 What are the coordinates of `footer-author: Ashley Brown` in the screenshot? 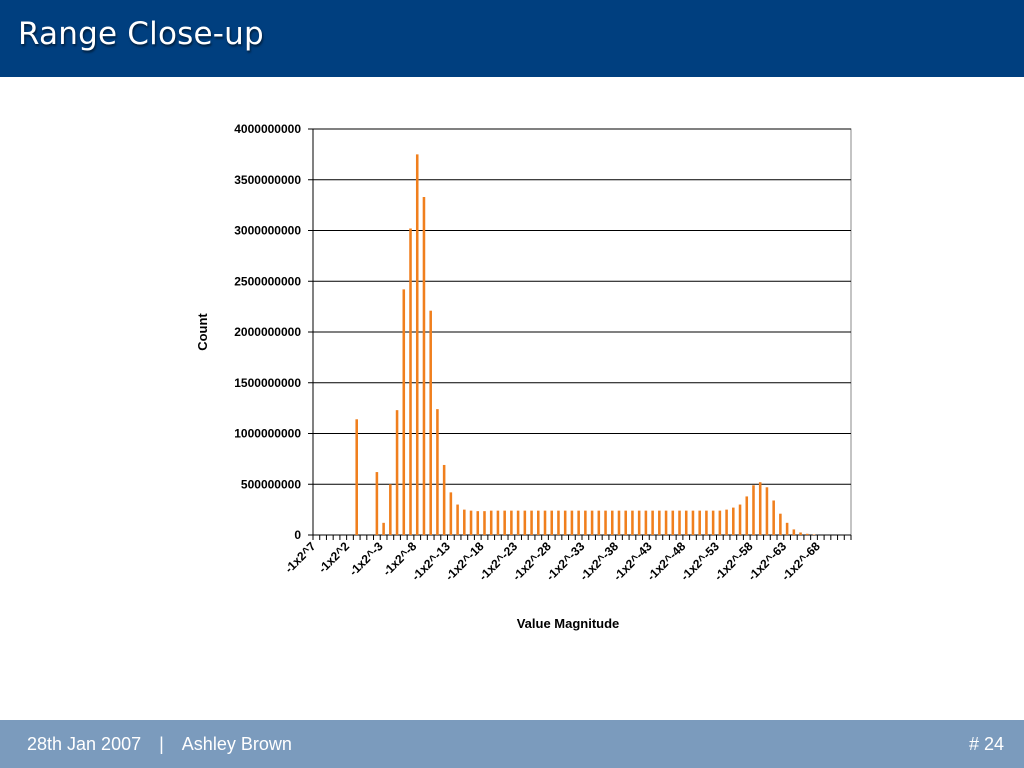 It's located at (236, 744).